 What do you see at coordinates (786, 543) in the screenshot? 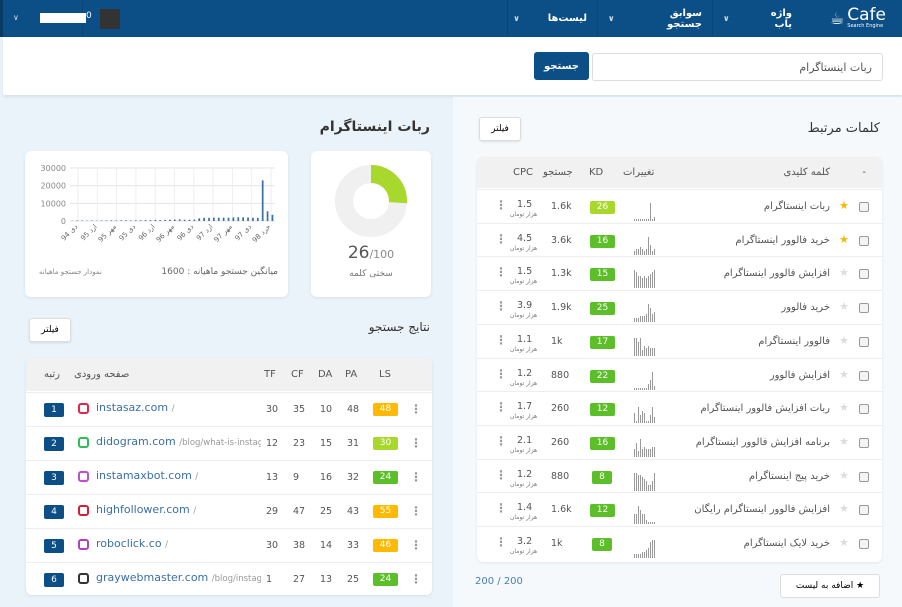
I see `keyword-text: خرید لایک اینستاگرام` at bounding box center [786, 543].